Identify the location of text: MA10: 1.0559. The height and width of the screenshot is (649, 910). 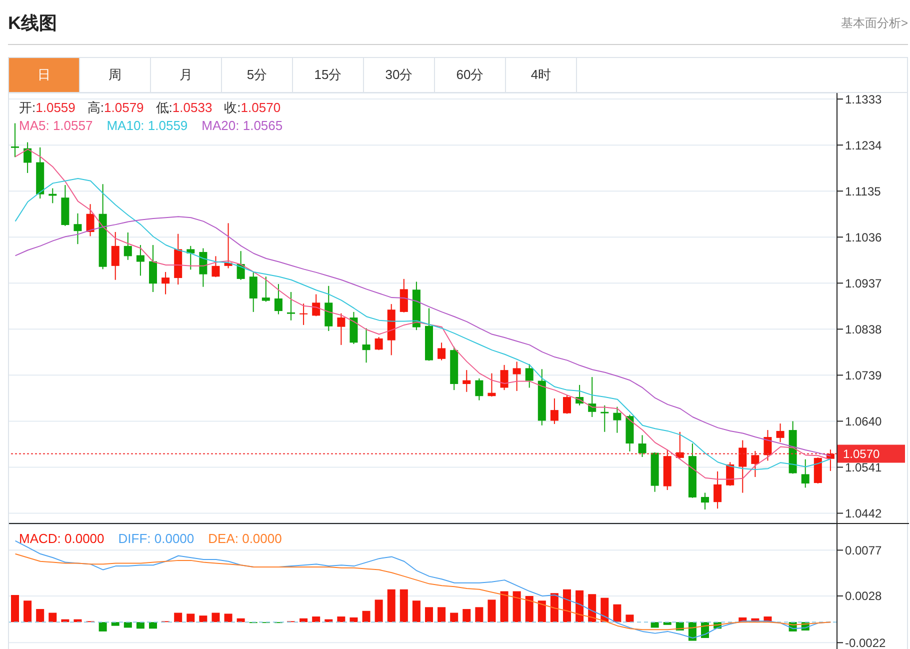
(147, 125).